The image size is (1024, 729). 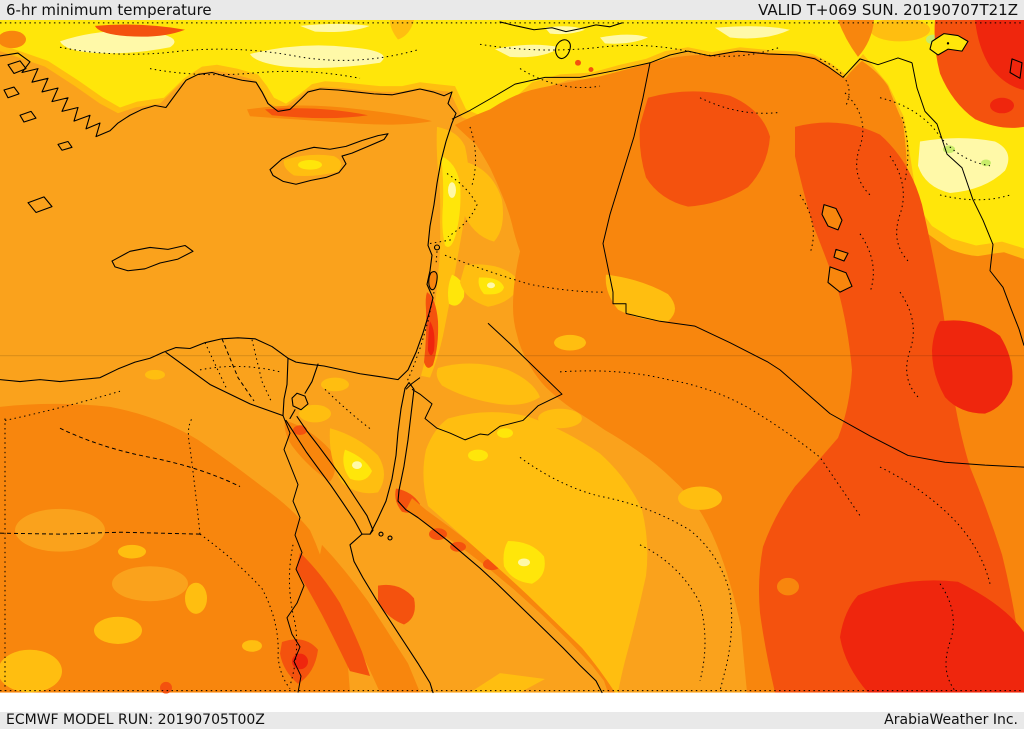 I want to click on lake-van-island, so click(x=948, y=43).